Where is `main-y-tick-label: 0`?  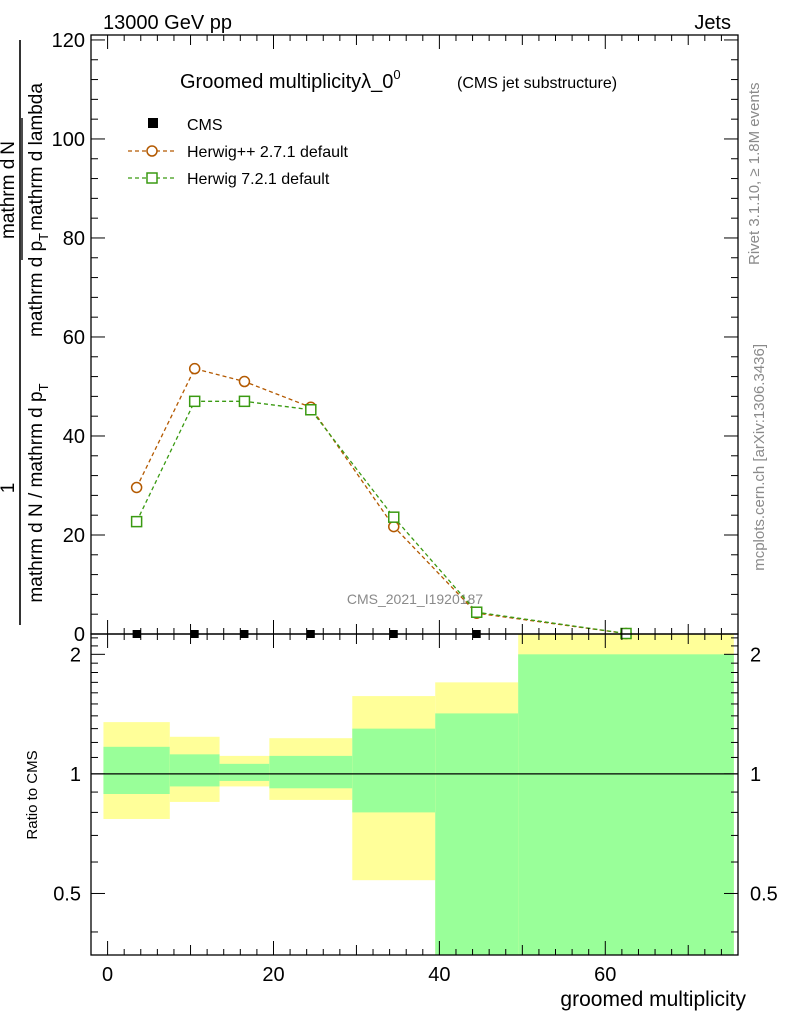
main-y-tick-label: 0 is located at coordinates (79, 635).